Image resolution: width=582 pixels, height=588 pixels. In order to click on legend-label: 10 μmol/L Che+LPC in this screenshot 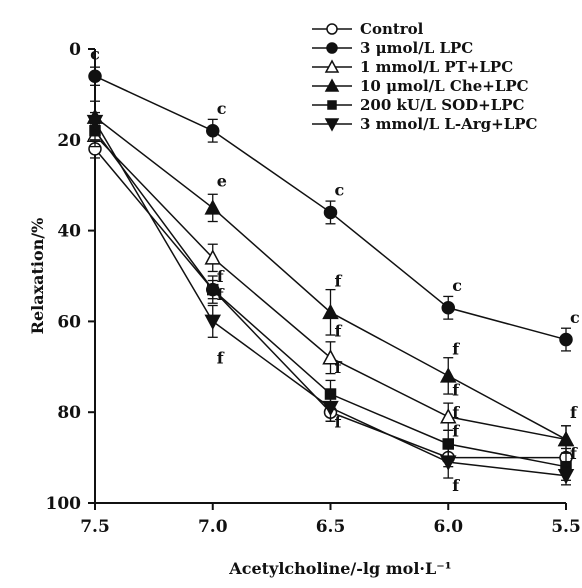, I will do `click(444, 86)`.